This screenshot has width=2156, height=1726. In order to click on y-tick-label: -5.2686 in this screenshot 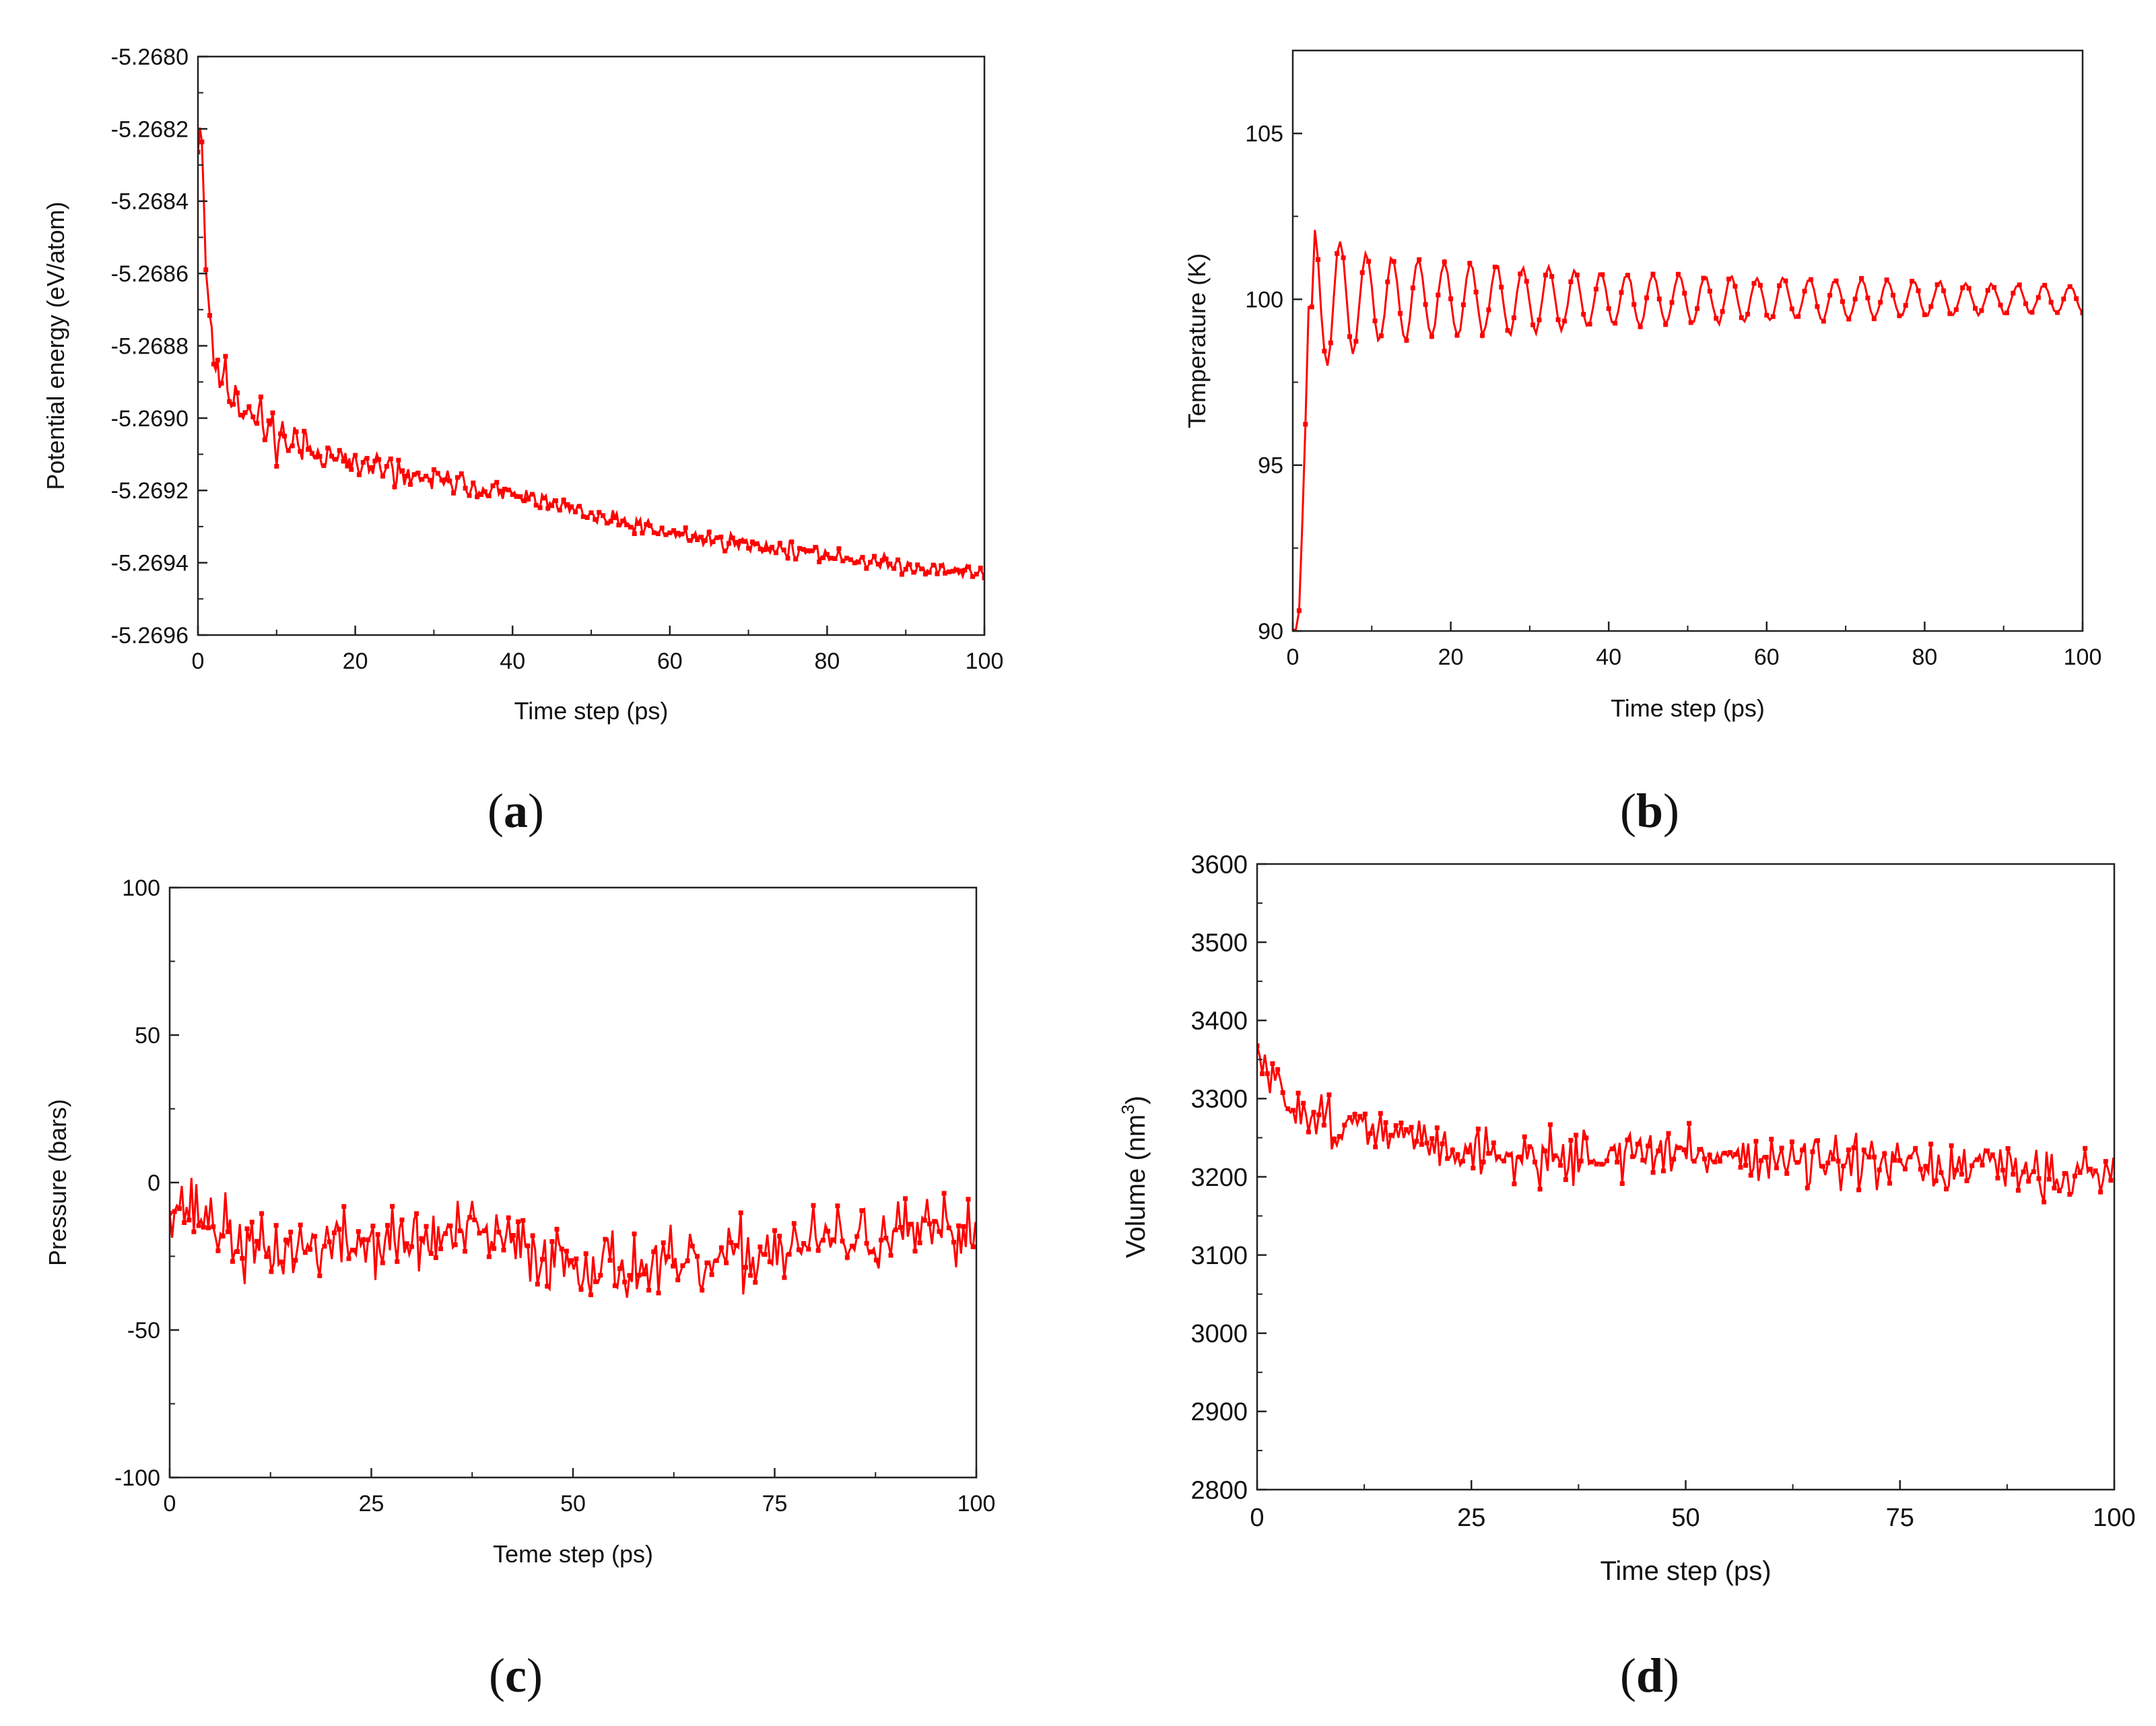, I will do `click(150, 274)`.